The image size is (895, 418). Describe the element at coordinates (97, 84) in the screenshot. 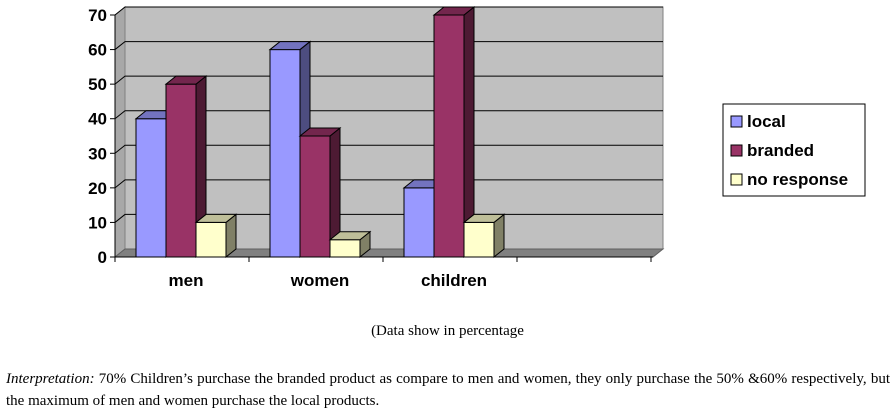

I see `y-tick-label: 50` at that location.